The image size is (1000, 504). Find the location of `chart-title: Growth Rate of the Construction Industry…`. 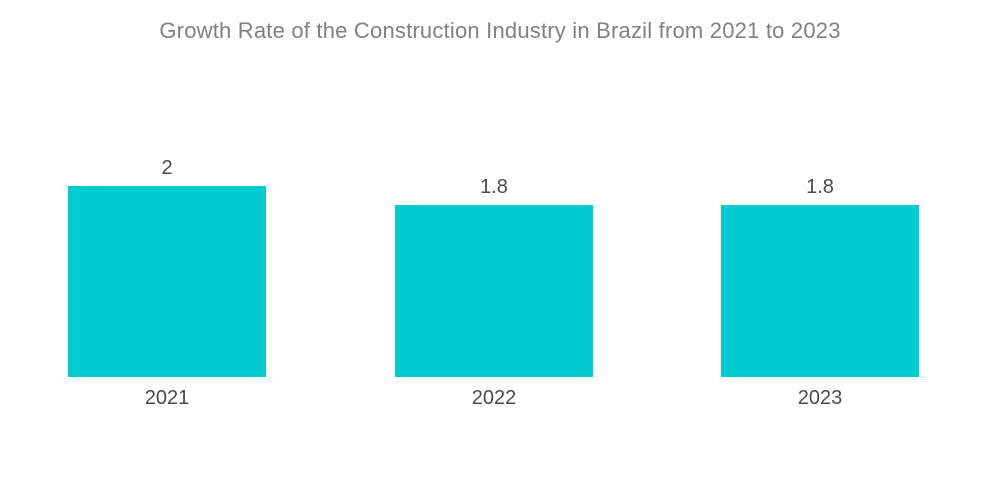

chart-title: Growth Rate of the Construction Industry… is located at coordinates (500, 30).